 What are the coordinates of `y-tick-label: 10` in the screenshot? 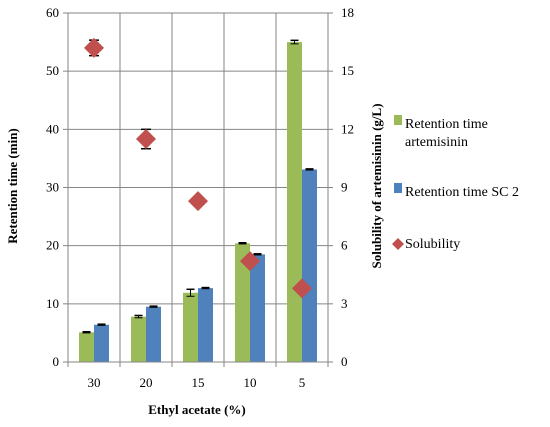 It's located at (52, 303).